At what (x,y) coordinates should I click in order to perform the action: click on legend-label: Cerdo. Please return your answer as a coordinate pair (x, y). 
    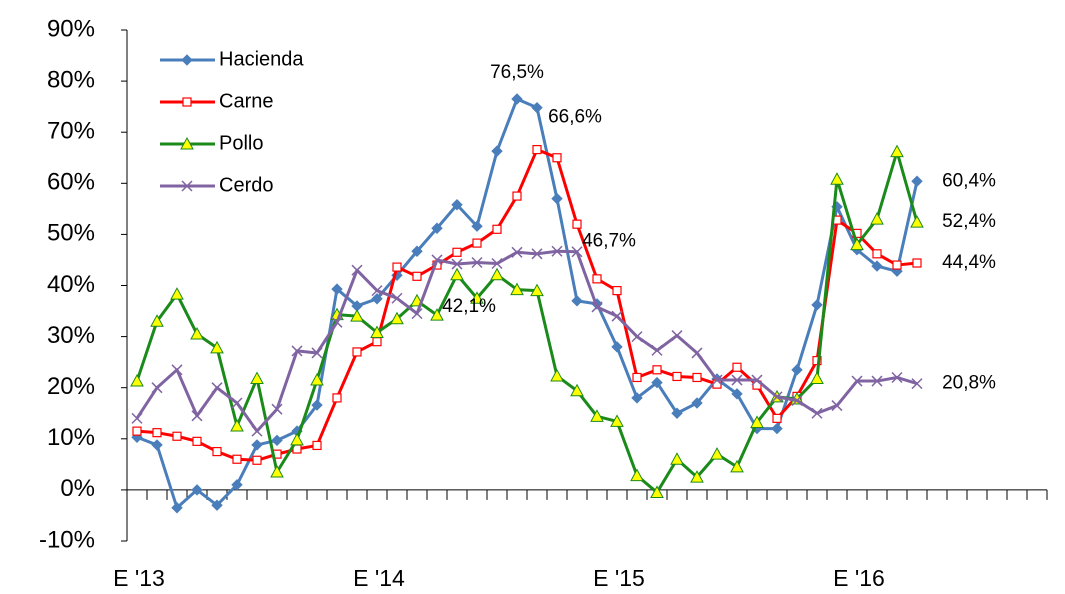
    Looking at the image, I should click on (246, 185).